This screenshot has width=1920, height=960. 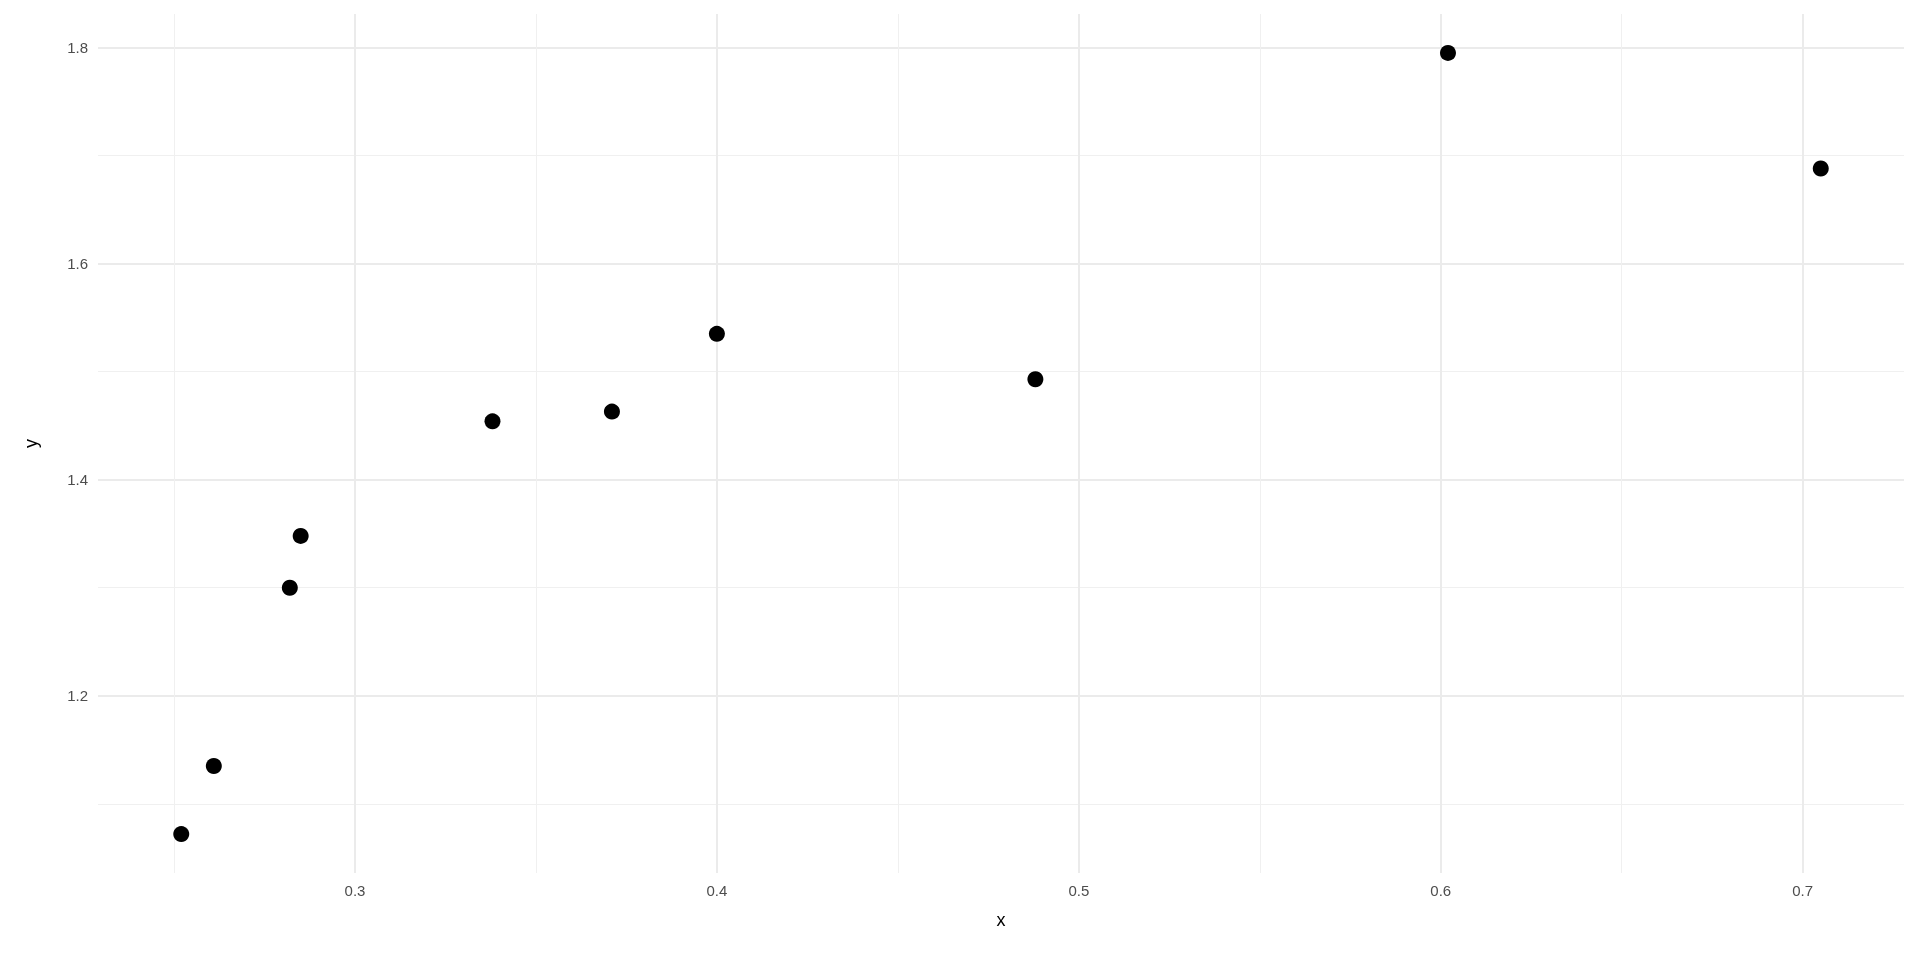 What do you see at coordinates (77, 47) in the screenshot?
I see `y-tick-label: 1.8` at bounding box center [77, 47].